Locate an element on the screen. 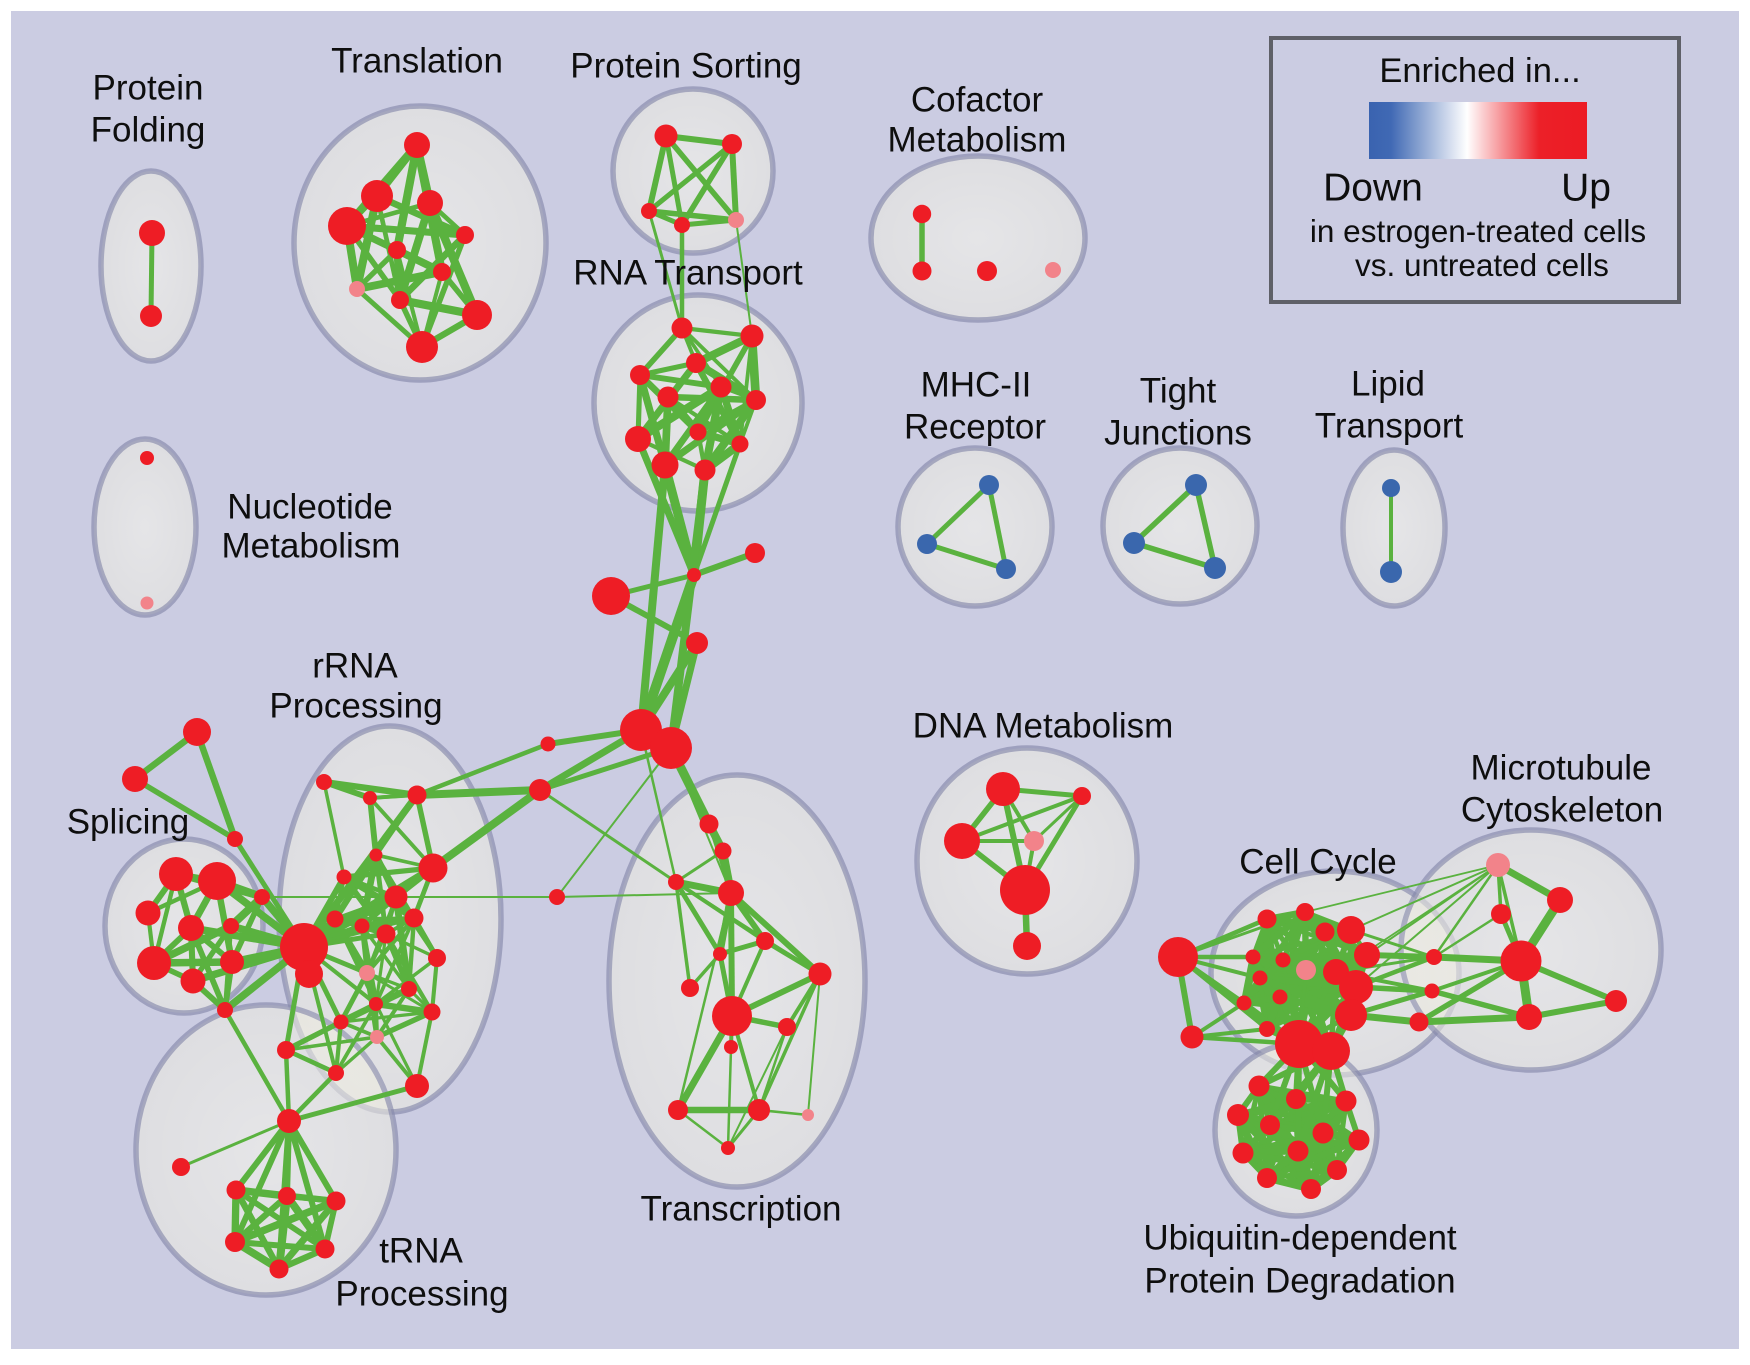 This screenshot has width=1750, height=1365. svg-text: Microtubule is located at coordinates (1561, 768).